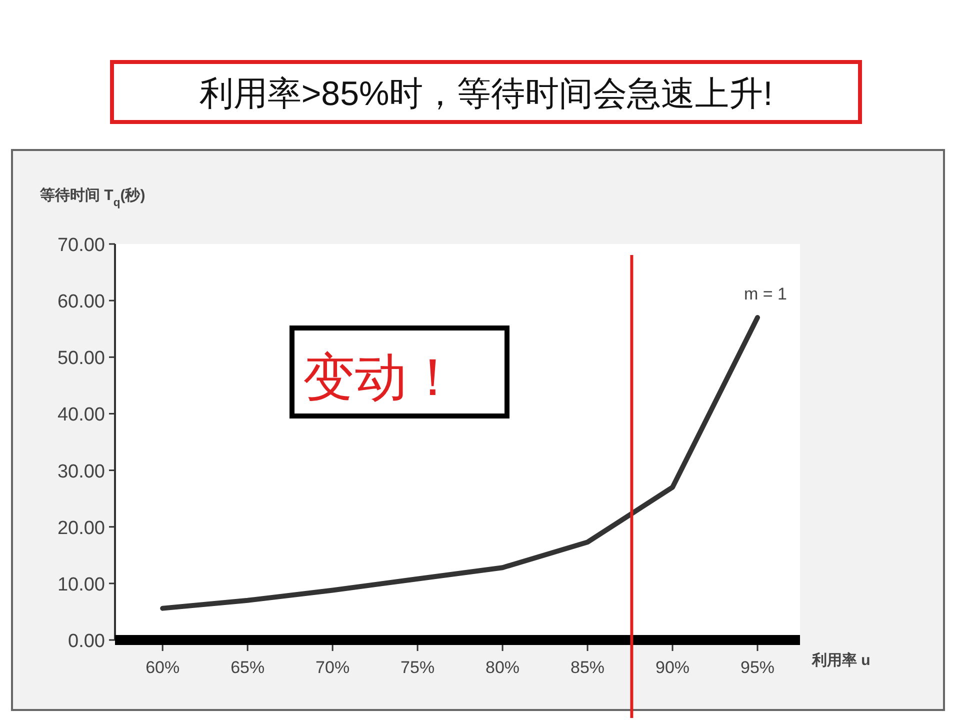 The height and width of the screenshot is (720, 960). Describe the element at coordinates (81, 471) in the screenshot. I see `y-tick-label: 30.00` at that location.